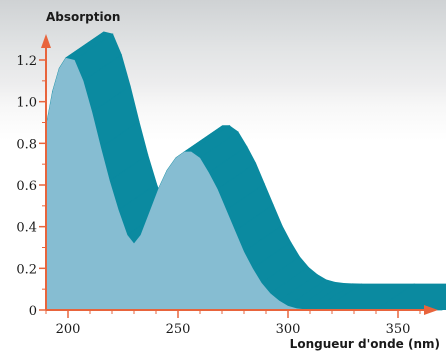  What do you see at coordinates (26, 186) in the screenshot?
I see `y-tick-label: 0.6` at bounding box center [26, 186].